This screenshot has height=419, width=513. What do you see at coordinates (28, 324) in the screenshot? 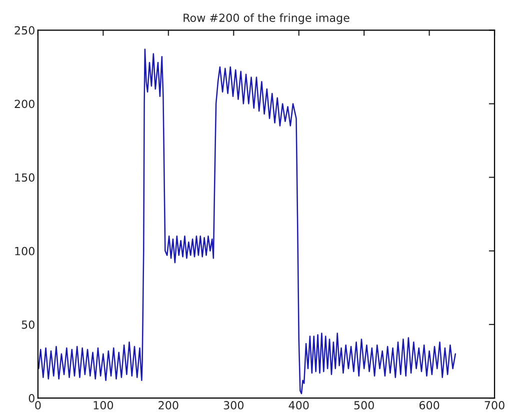
I see `y-tick-label: 50` at bounding box center [28, 324].